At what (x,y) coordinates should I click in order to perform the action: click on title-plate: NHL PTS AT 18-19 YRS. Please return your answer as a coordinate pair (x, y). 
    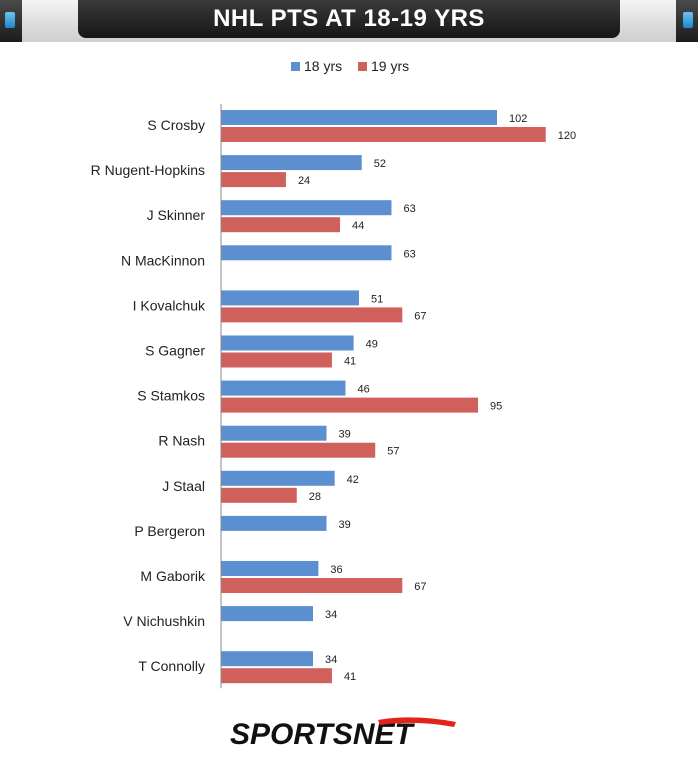
    Looking at the image, I should click on (349, 19).